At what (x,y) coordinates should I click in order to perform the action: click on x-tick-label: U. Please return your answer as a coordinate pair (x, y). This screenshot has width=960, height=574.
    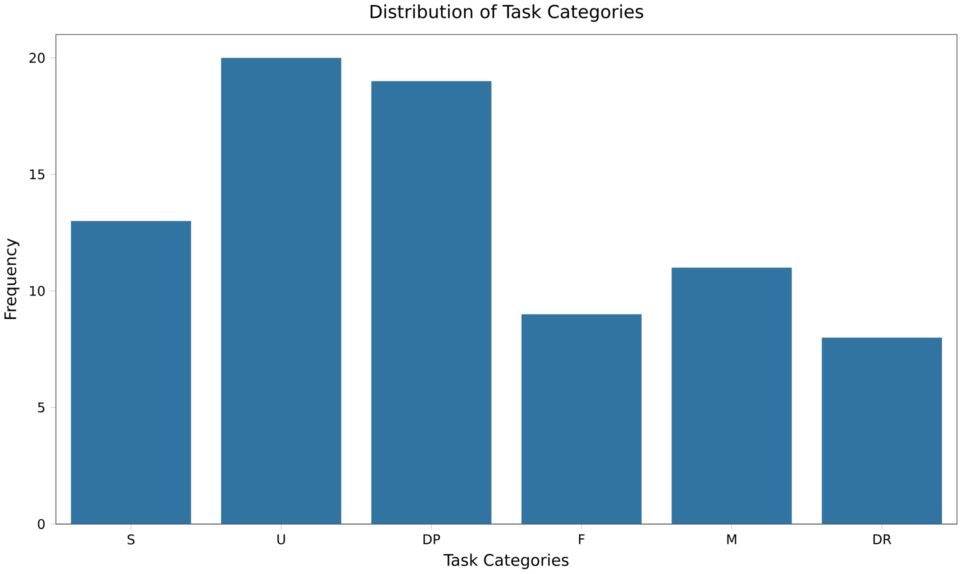
    Looking at the image, I should click on (281, 539).